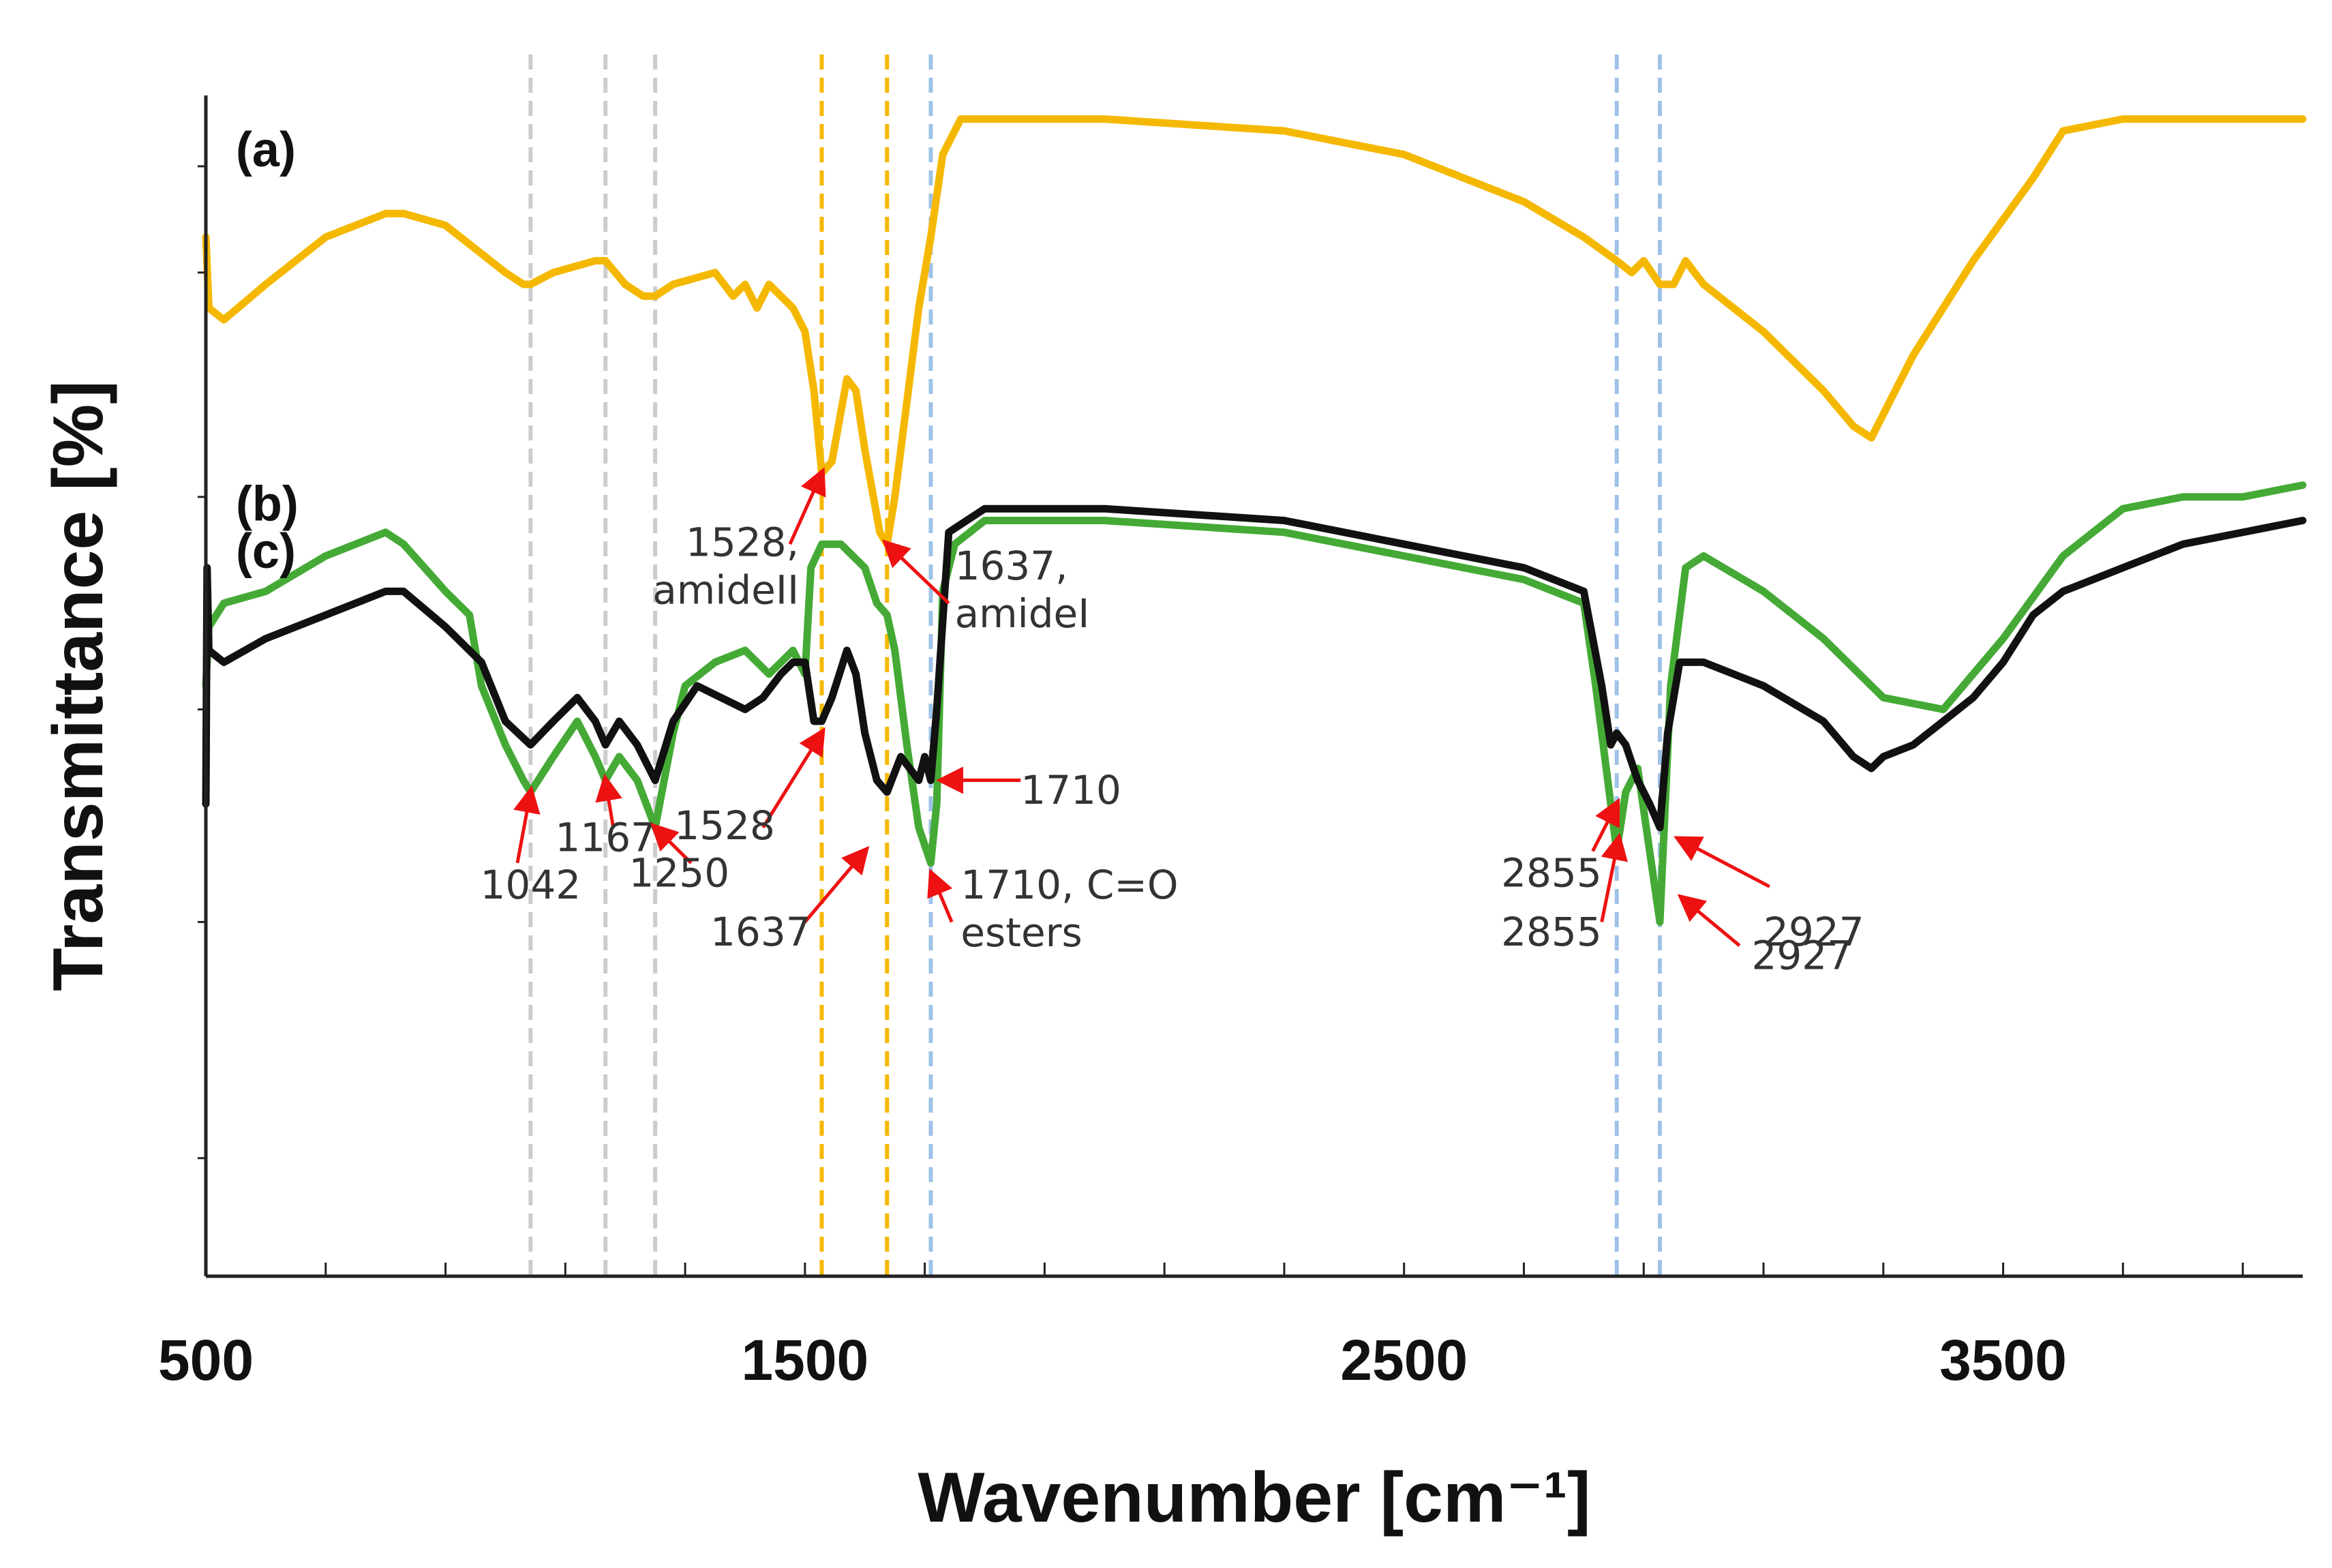  I want to click on x-tick-label: 1500, so click(805, 1360).